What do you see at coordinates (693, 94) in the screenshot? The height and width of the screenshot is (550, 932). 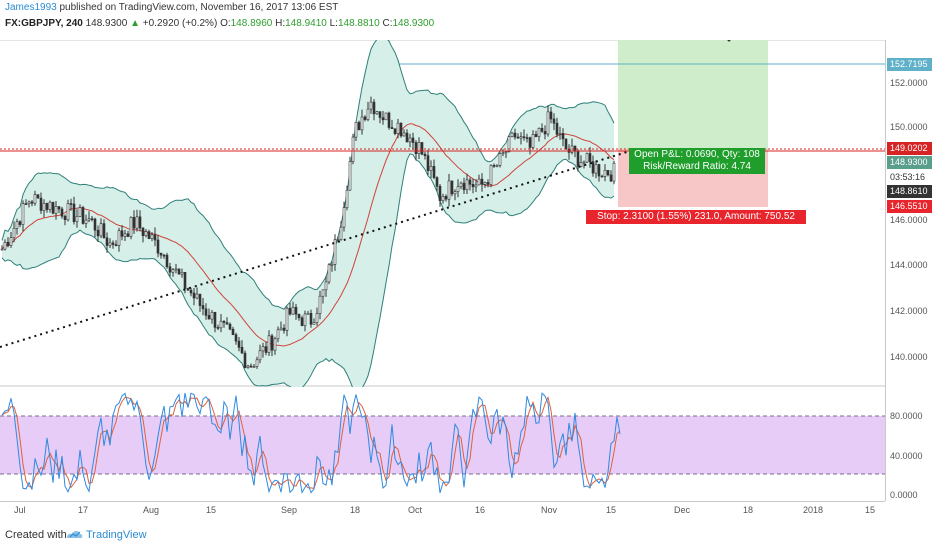 I see `profit-zone` at bounding box center [693, 94].